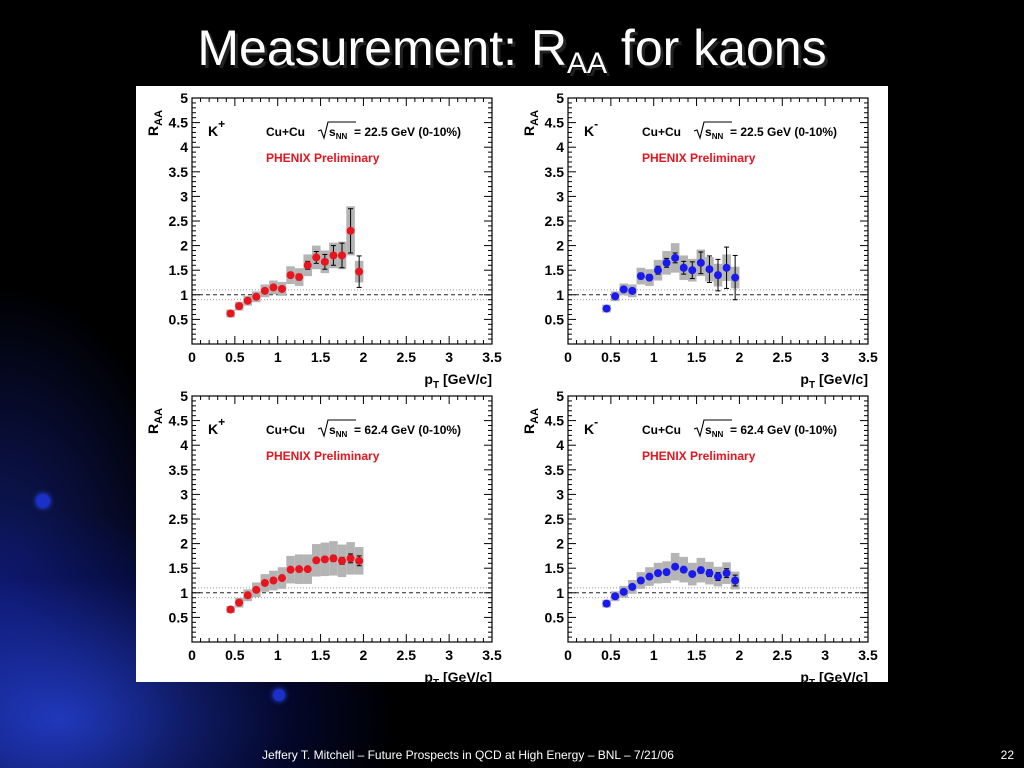  Describe the element at coordinates (382, 48) in the screenshot. I see `title-main: Measurement: R` at that location.